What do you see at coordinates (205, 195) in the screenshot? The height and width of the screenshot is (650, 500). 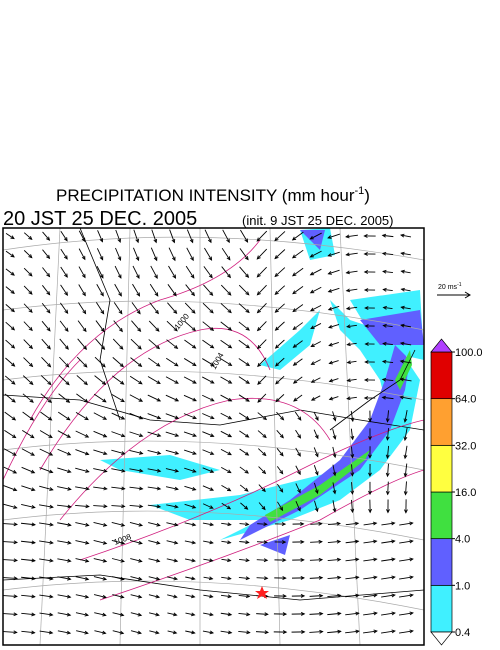 I see `title-text: PRECIPITATION INTENSITY (mm hour` at bounding box center [205, 195].